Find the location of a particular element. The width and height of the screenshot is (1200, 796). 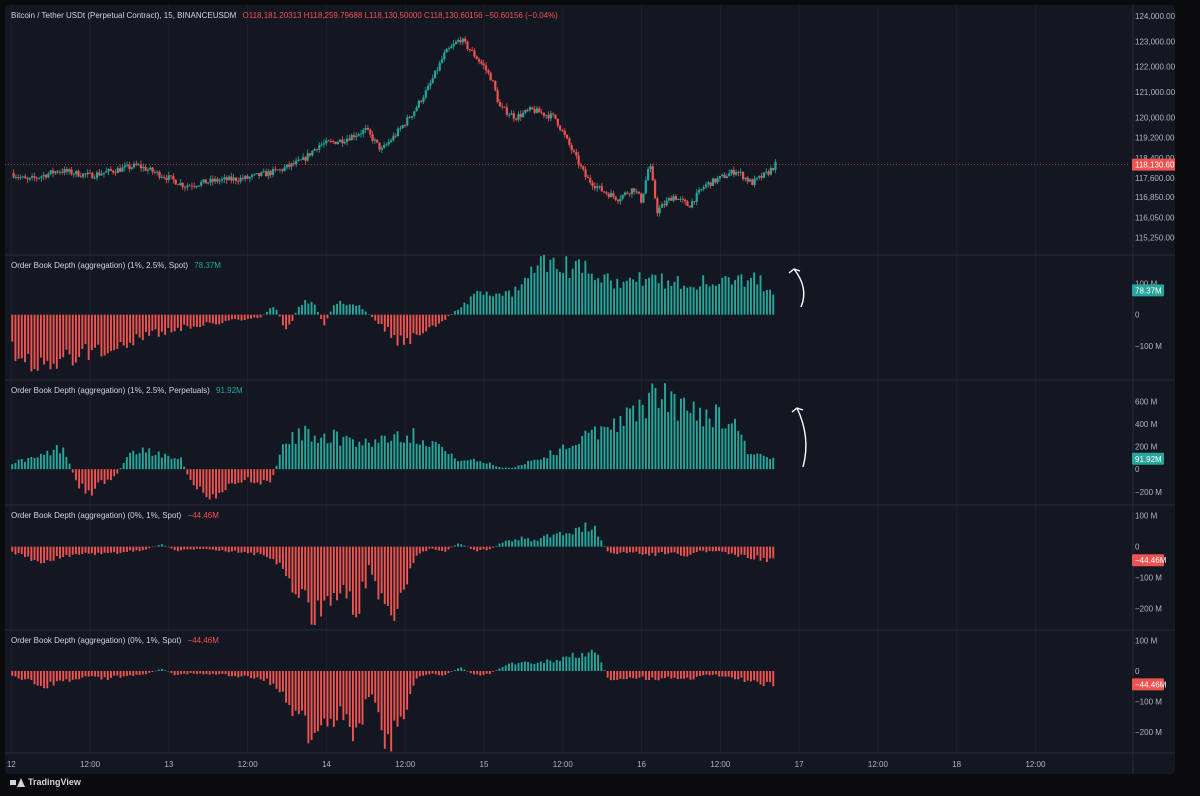

tradingview-logo: TradingView is located at coordinates (45, 782).